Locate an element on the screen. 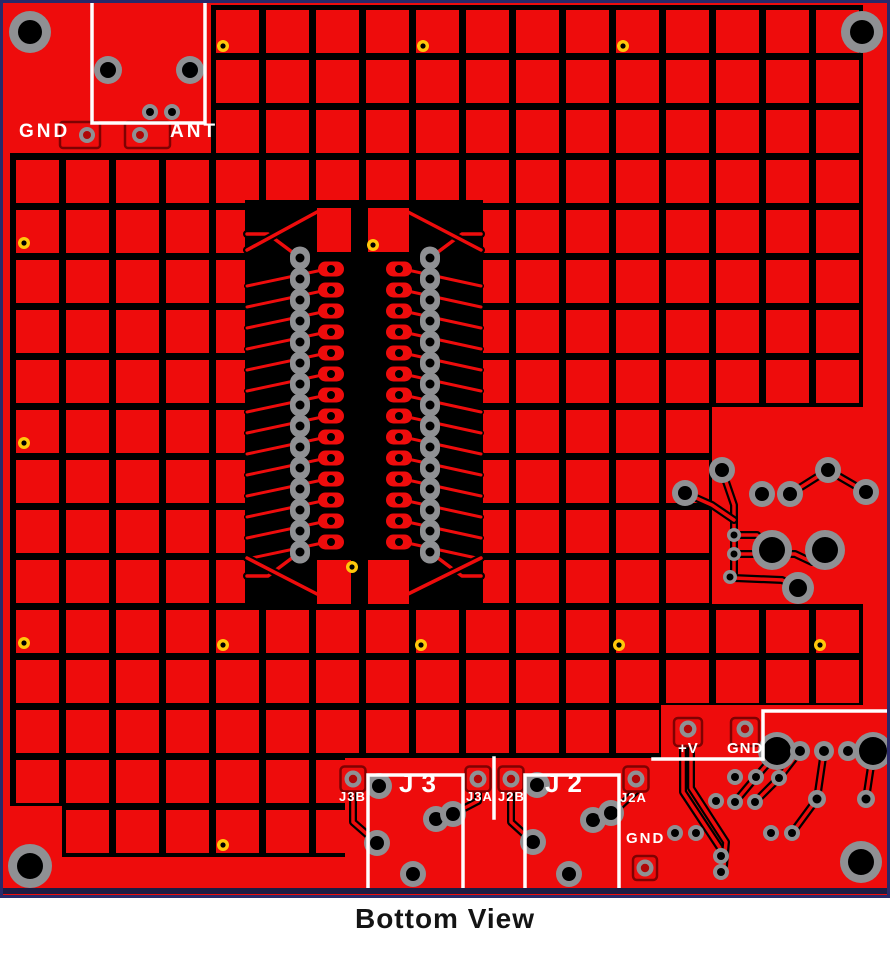  silkscreen-line is located at coordinates (148, 63).